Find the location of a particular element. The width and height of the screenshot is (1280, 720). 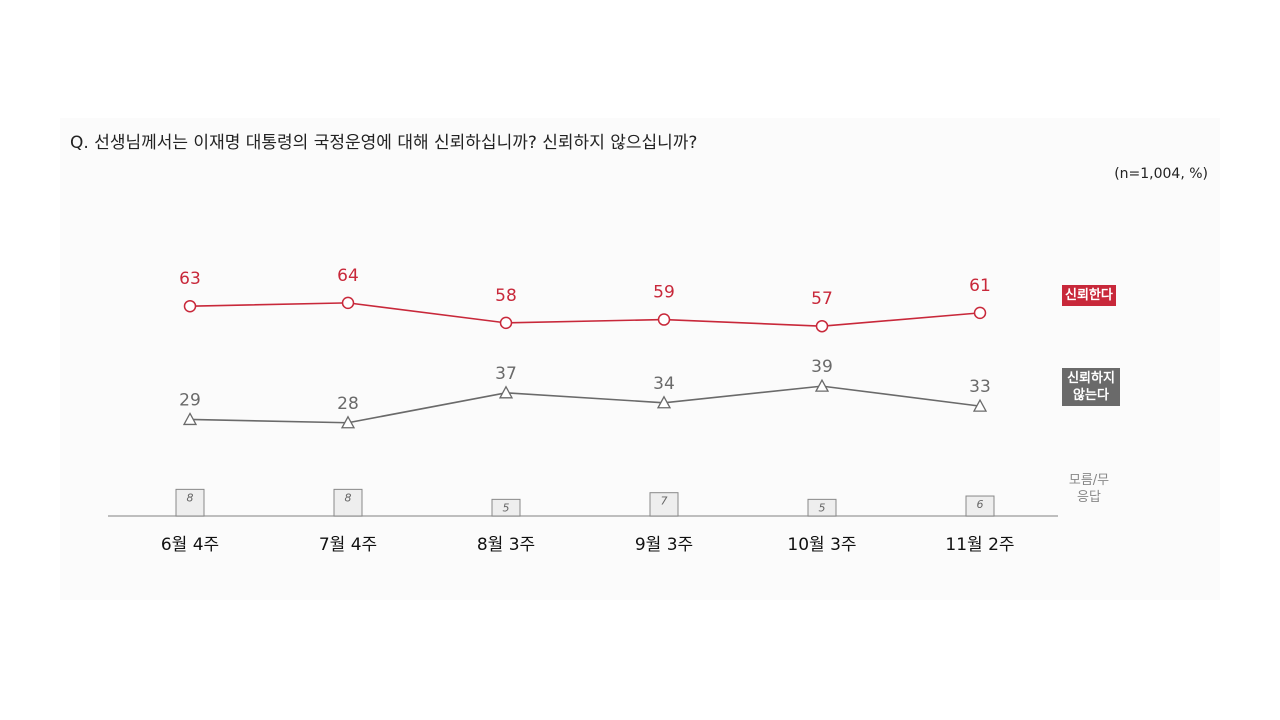

data-label: 6 is located at coordinates (980, 504).